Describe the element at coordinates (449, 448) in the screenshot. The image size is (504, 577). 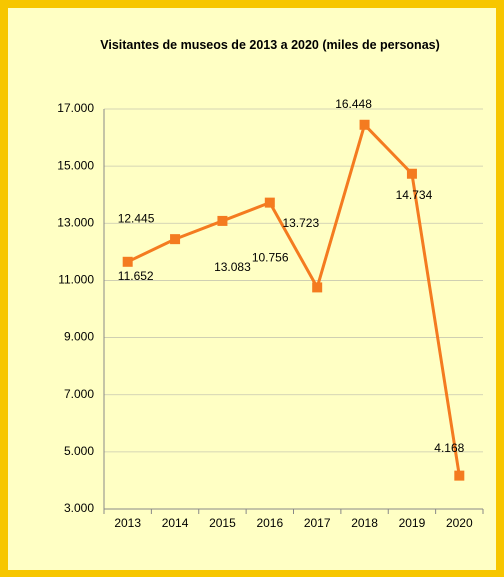
I see `data-label: 4.168` at that location.